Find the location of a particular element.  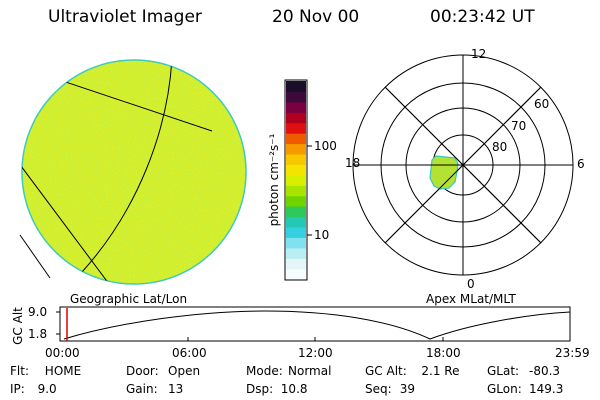

apex-caption: Apex MLat/MLT is located at coordinates (471, 299).